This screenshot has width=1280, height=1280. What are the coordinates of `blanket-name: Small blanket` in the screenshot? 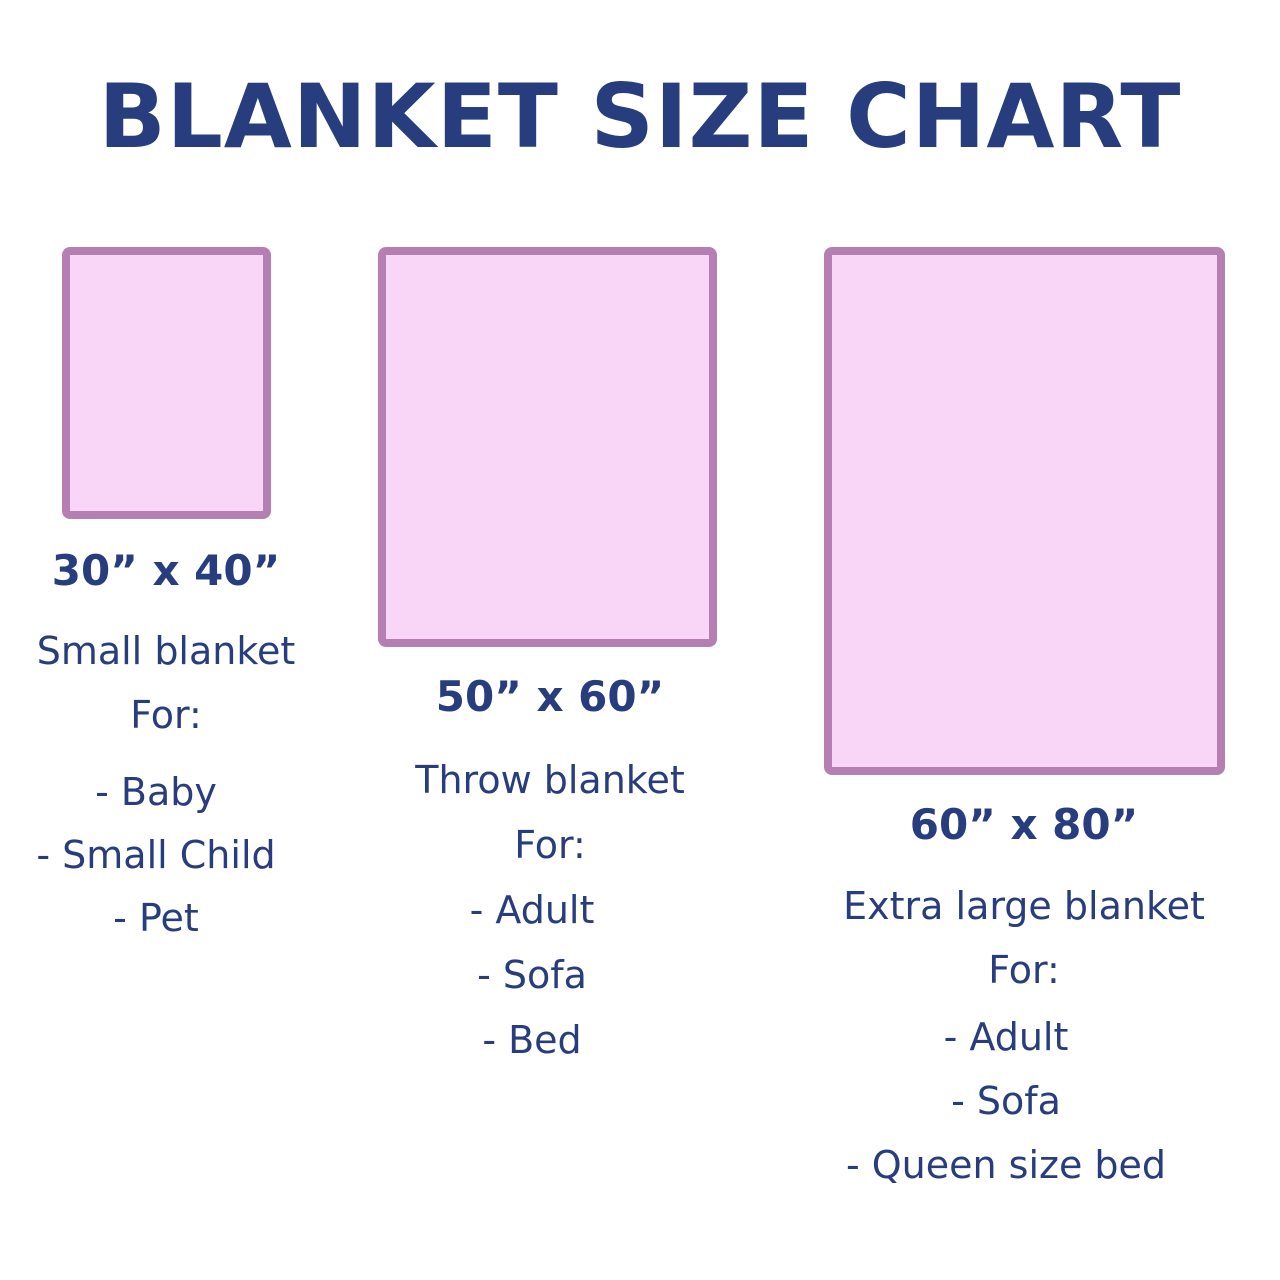 It's located at (166, 651).